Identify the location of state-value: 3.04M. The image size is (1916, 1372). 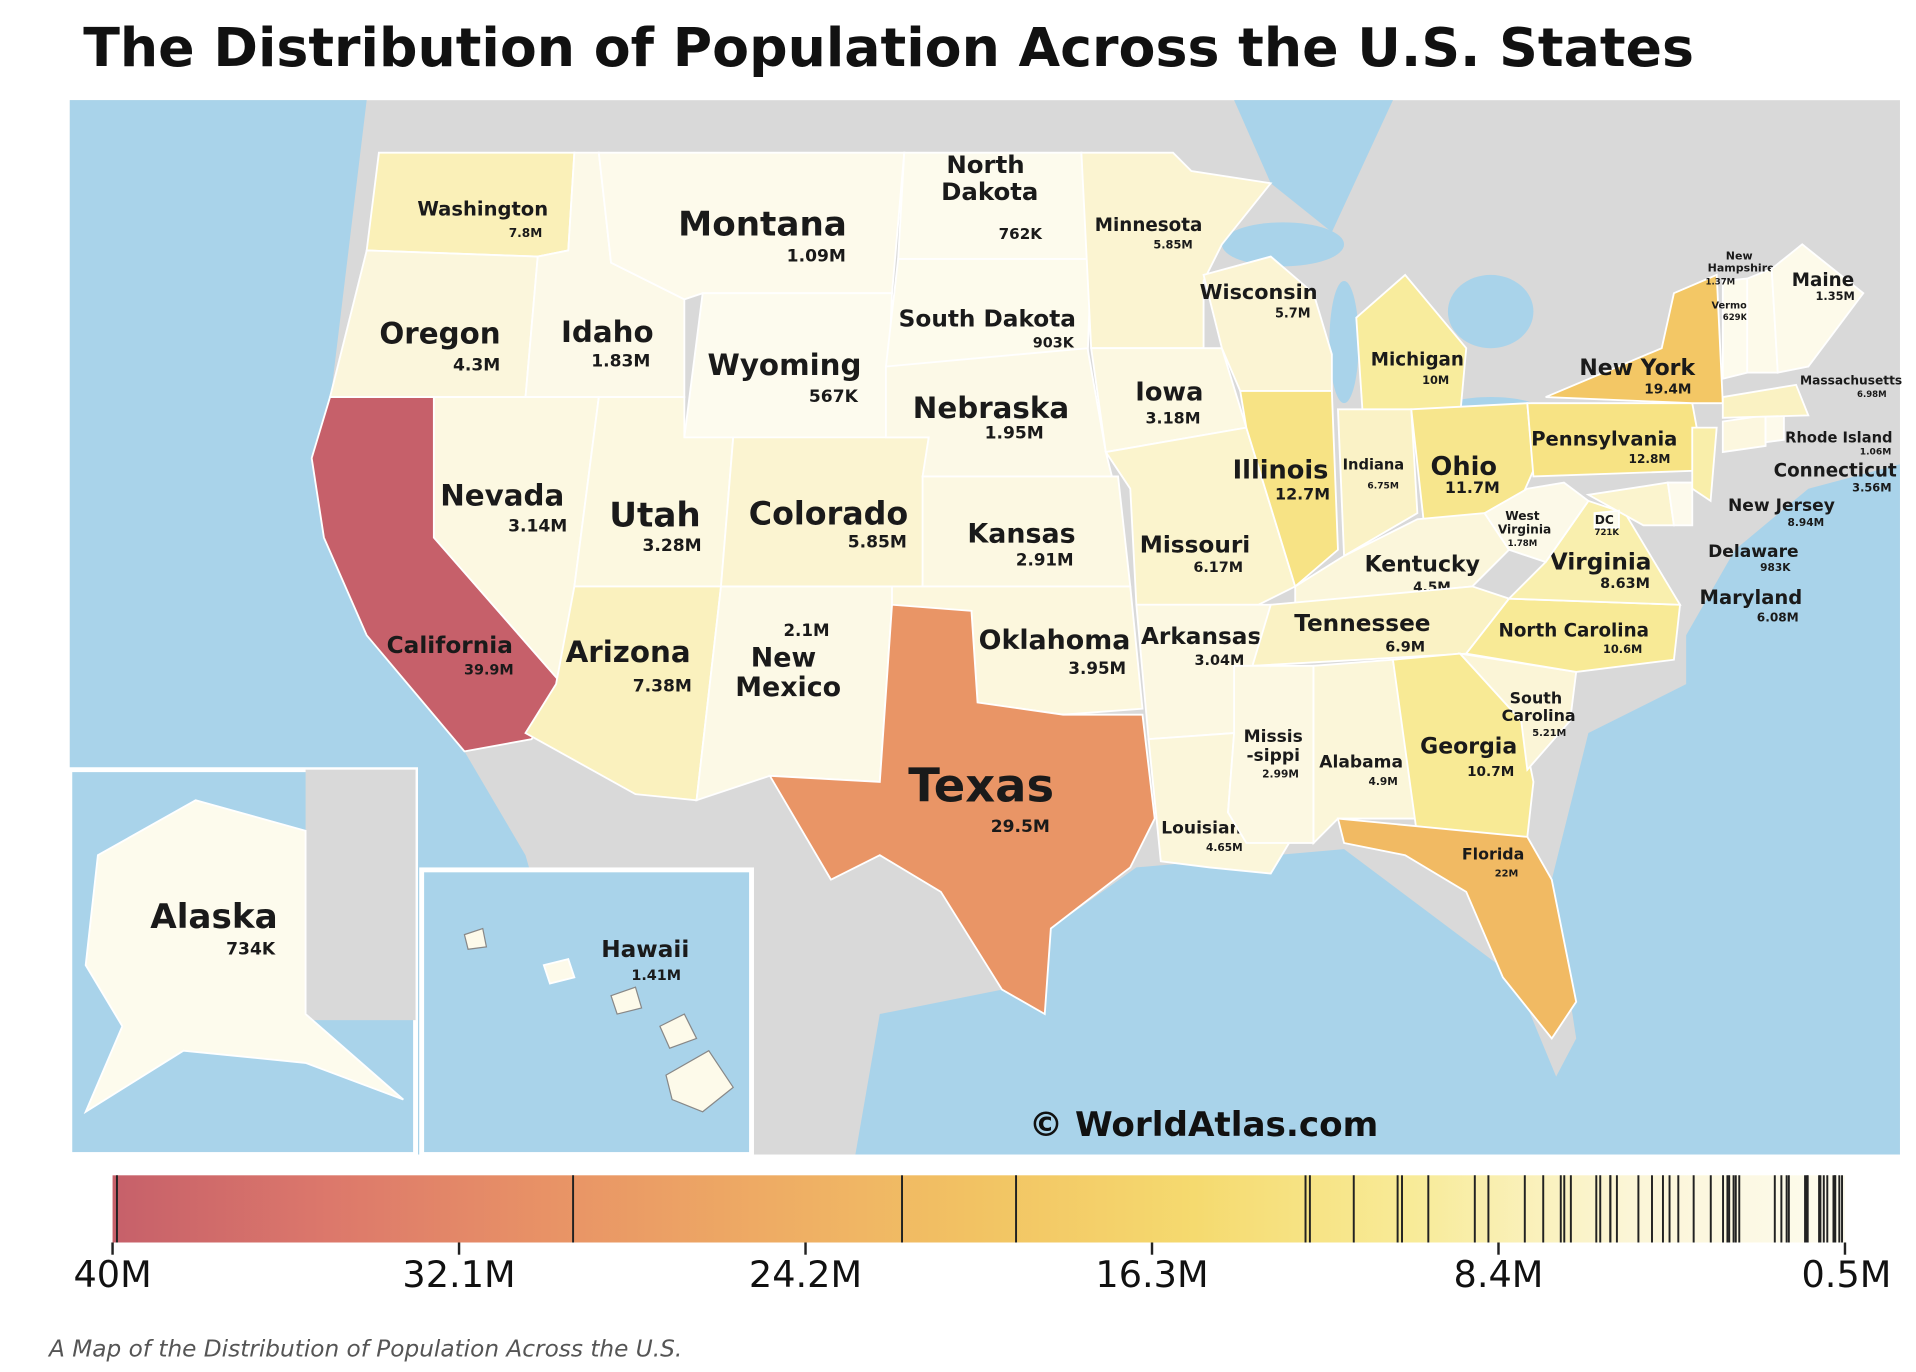
(1220, 661).